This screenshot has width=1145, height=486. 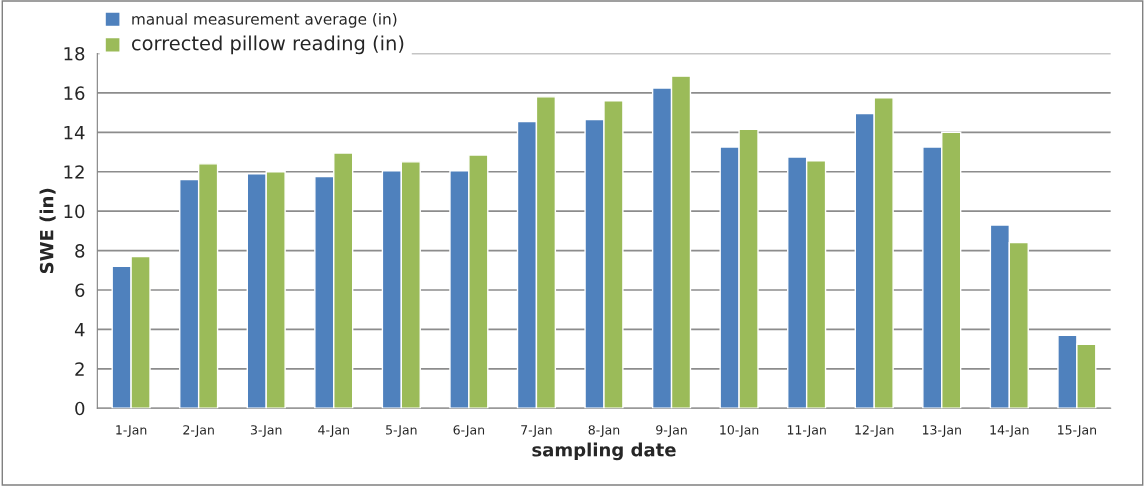 I want to click on x-tick-label: 14-Jan, so click(x=1009, y=431).